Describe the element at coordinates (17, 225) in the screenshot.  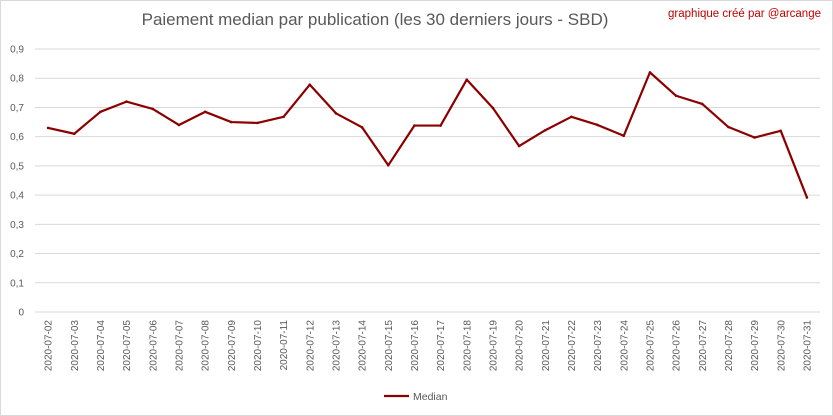
I see `y-tick-label: 0,3` at that location.